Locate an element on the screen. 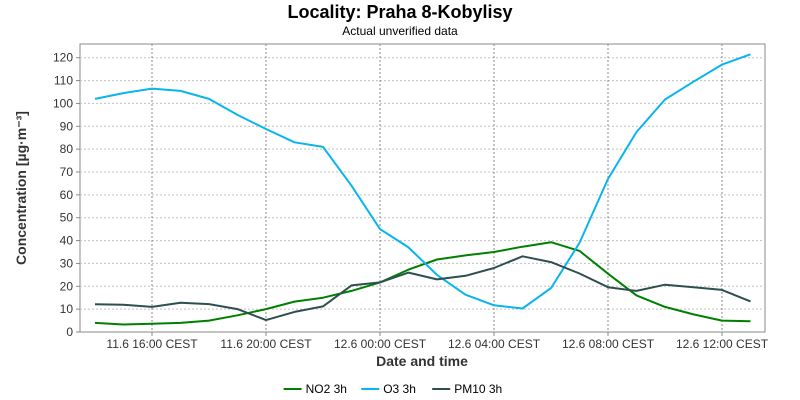 The height and width of the screenshot is (400, 800). y-tick-label: 10 is located at coordinates (67, 309).